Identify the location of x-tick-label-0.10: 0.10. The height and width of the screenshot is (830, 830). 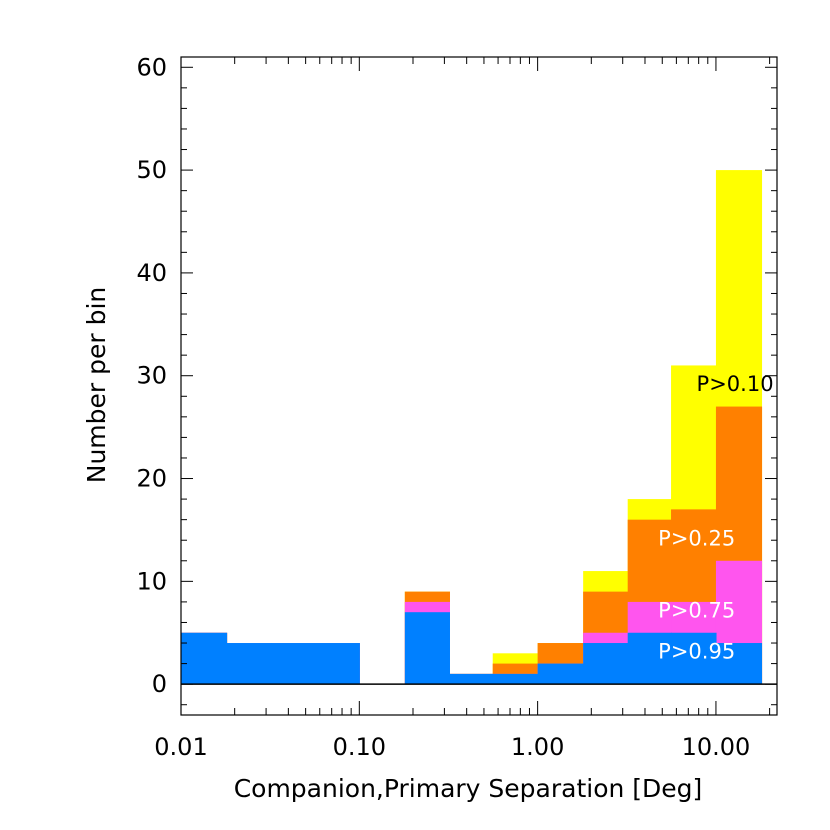
(359, 747).